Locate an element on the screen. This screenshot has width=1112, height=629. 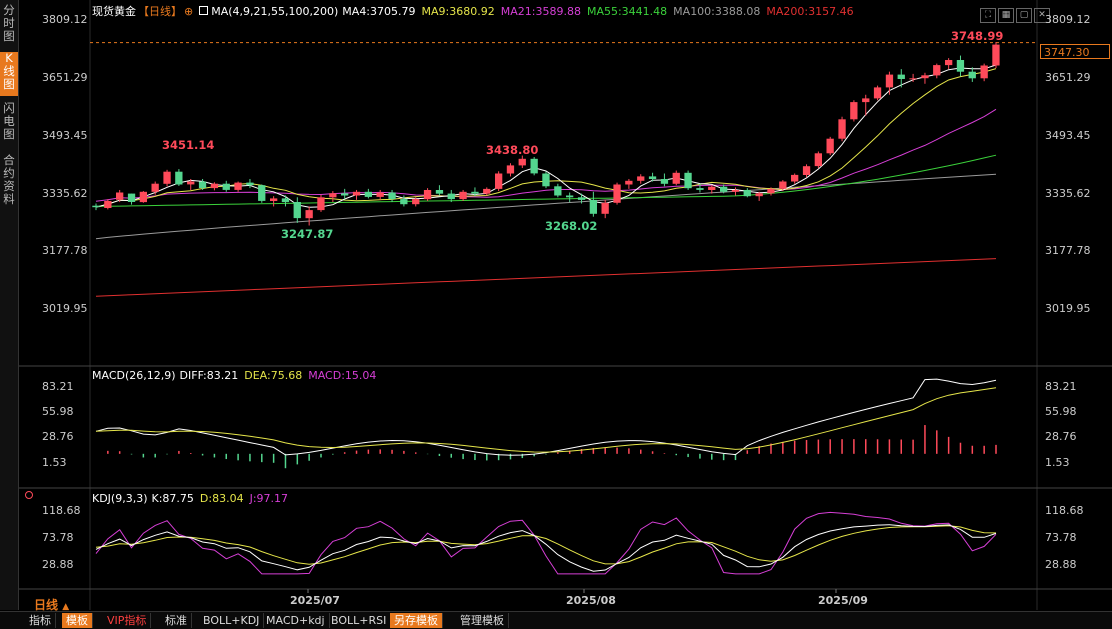
kdj-axis-right-0: 118.68 is located at coordinates (1064, 510).